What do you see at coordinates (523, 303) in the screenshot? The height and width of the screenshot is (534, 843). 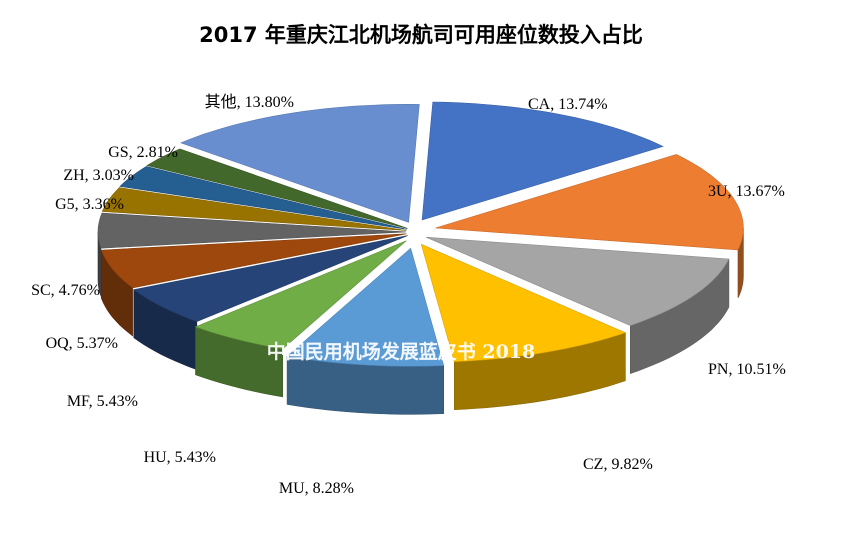 I see `pie-slice-CZ` at bounding box center [523, 303].